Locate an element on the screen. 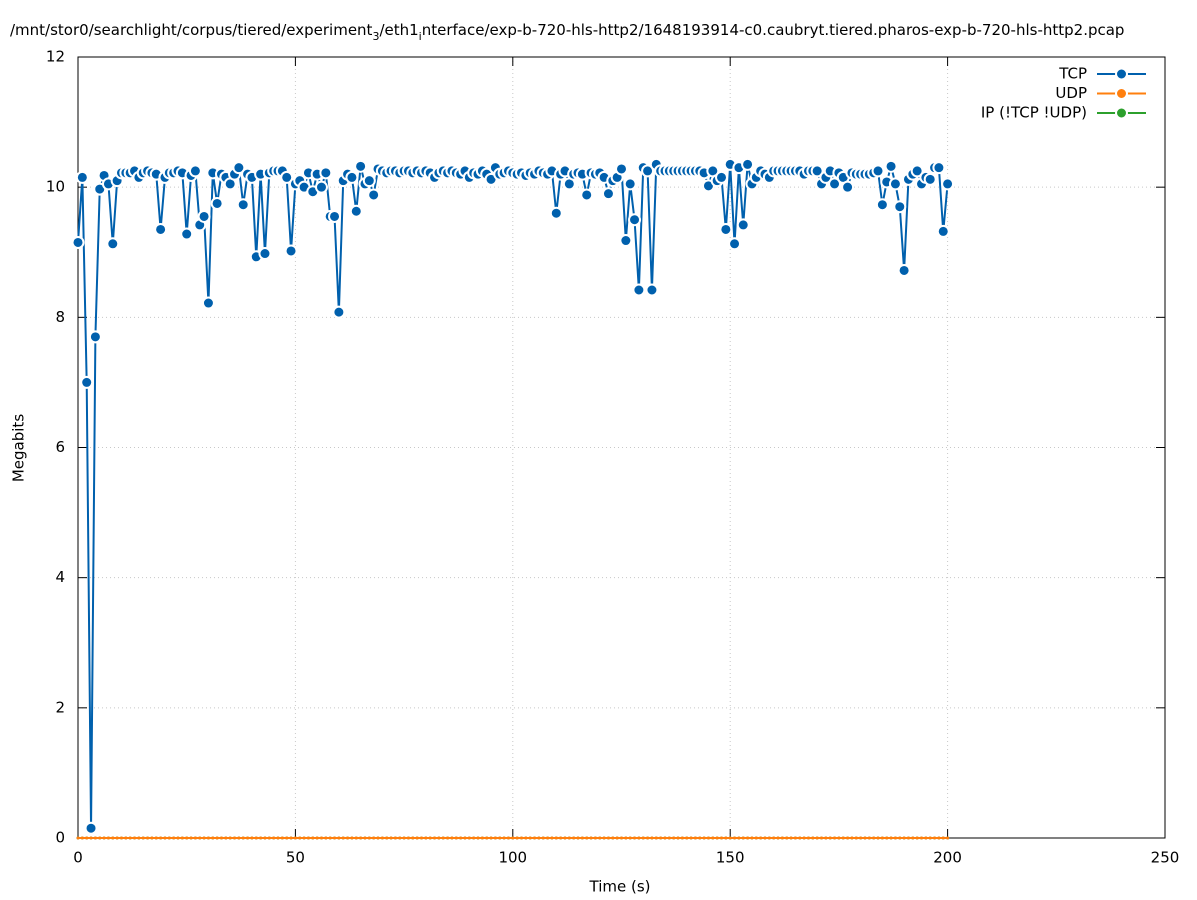 This screenshot has height=900, width=1197. x-tick-label: 200 is located at coordinates (947, 858).